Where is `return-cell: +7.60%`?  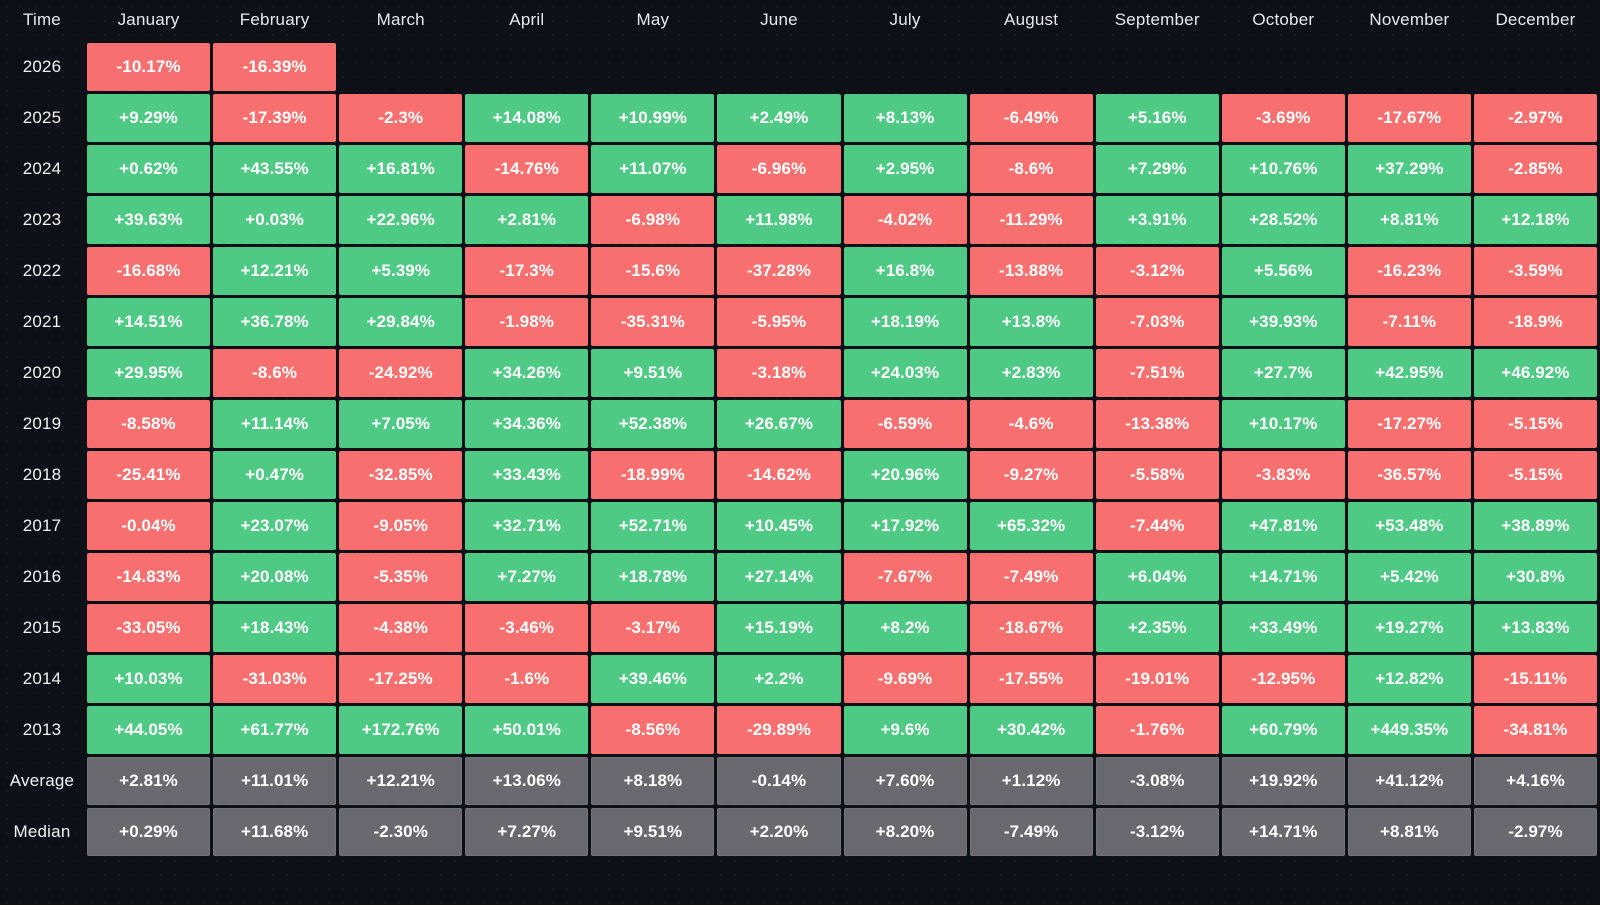 return-cell: +7.60% is located at coordinates (905, 781).